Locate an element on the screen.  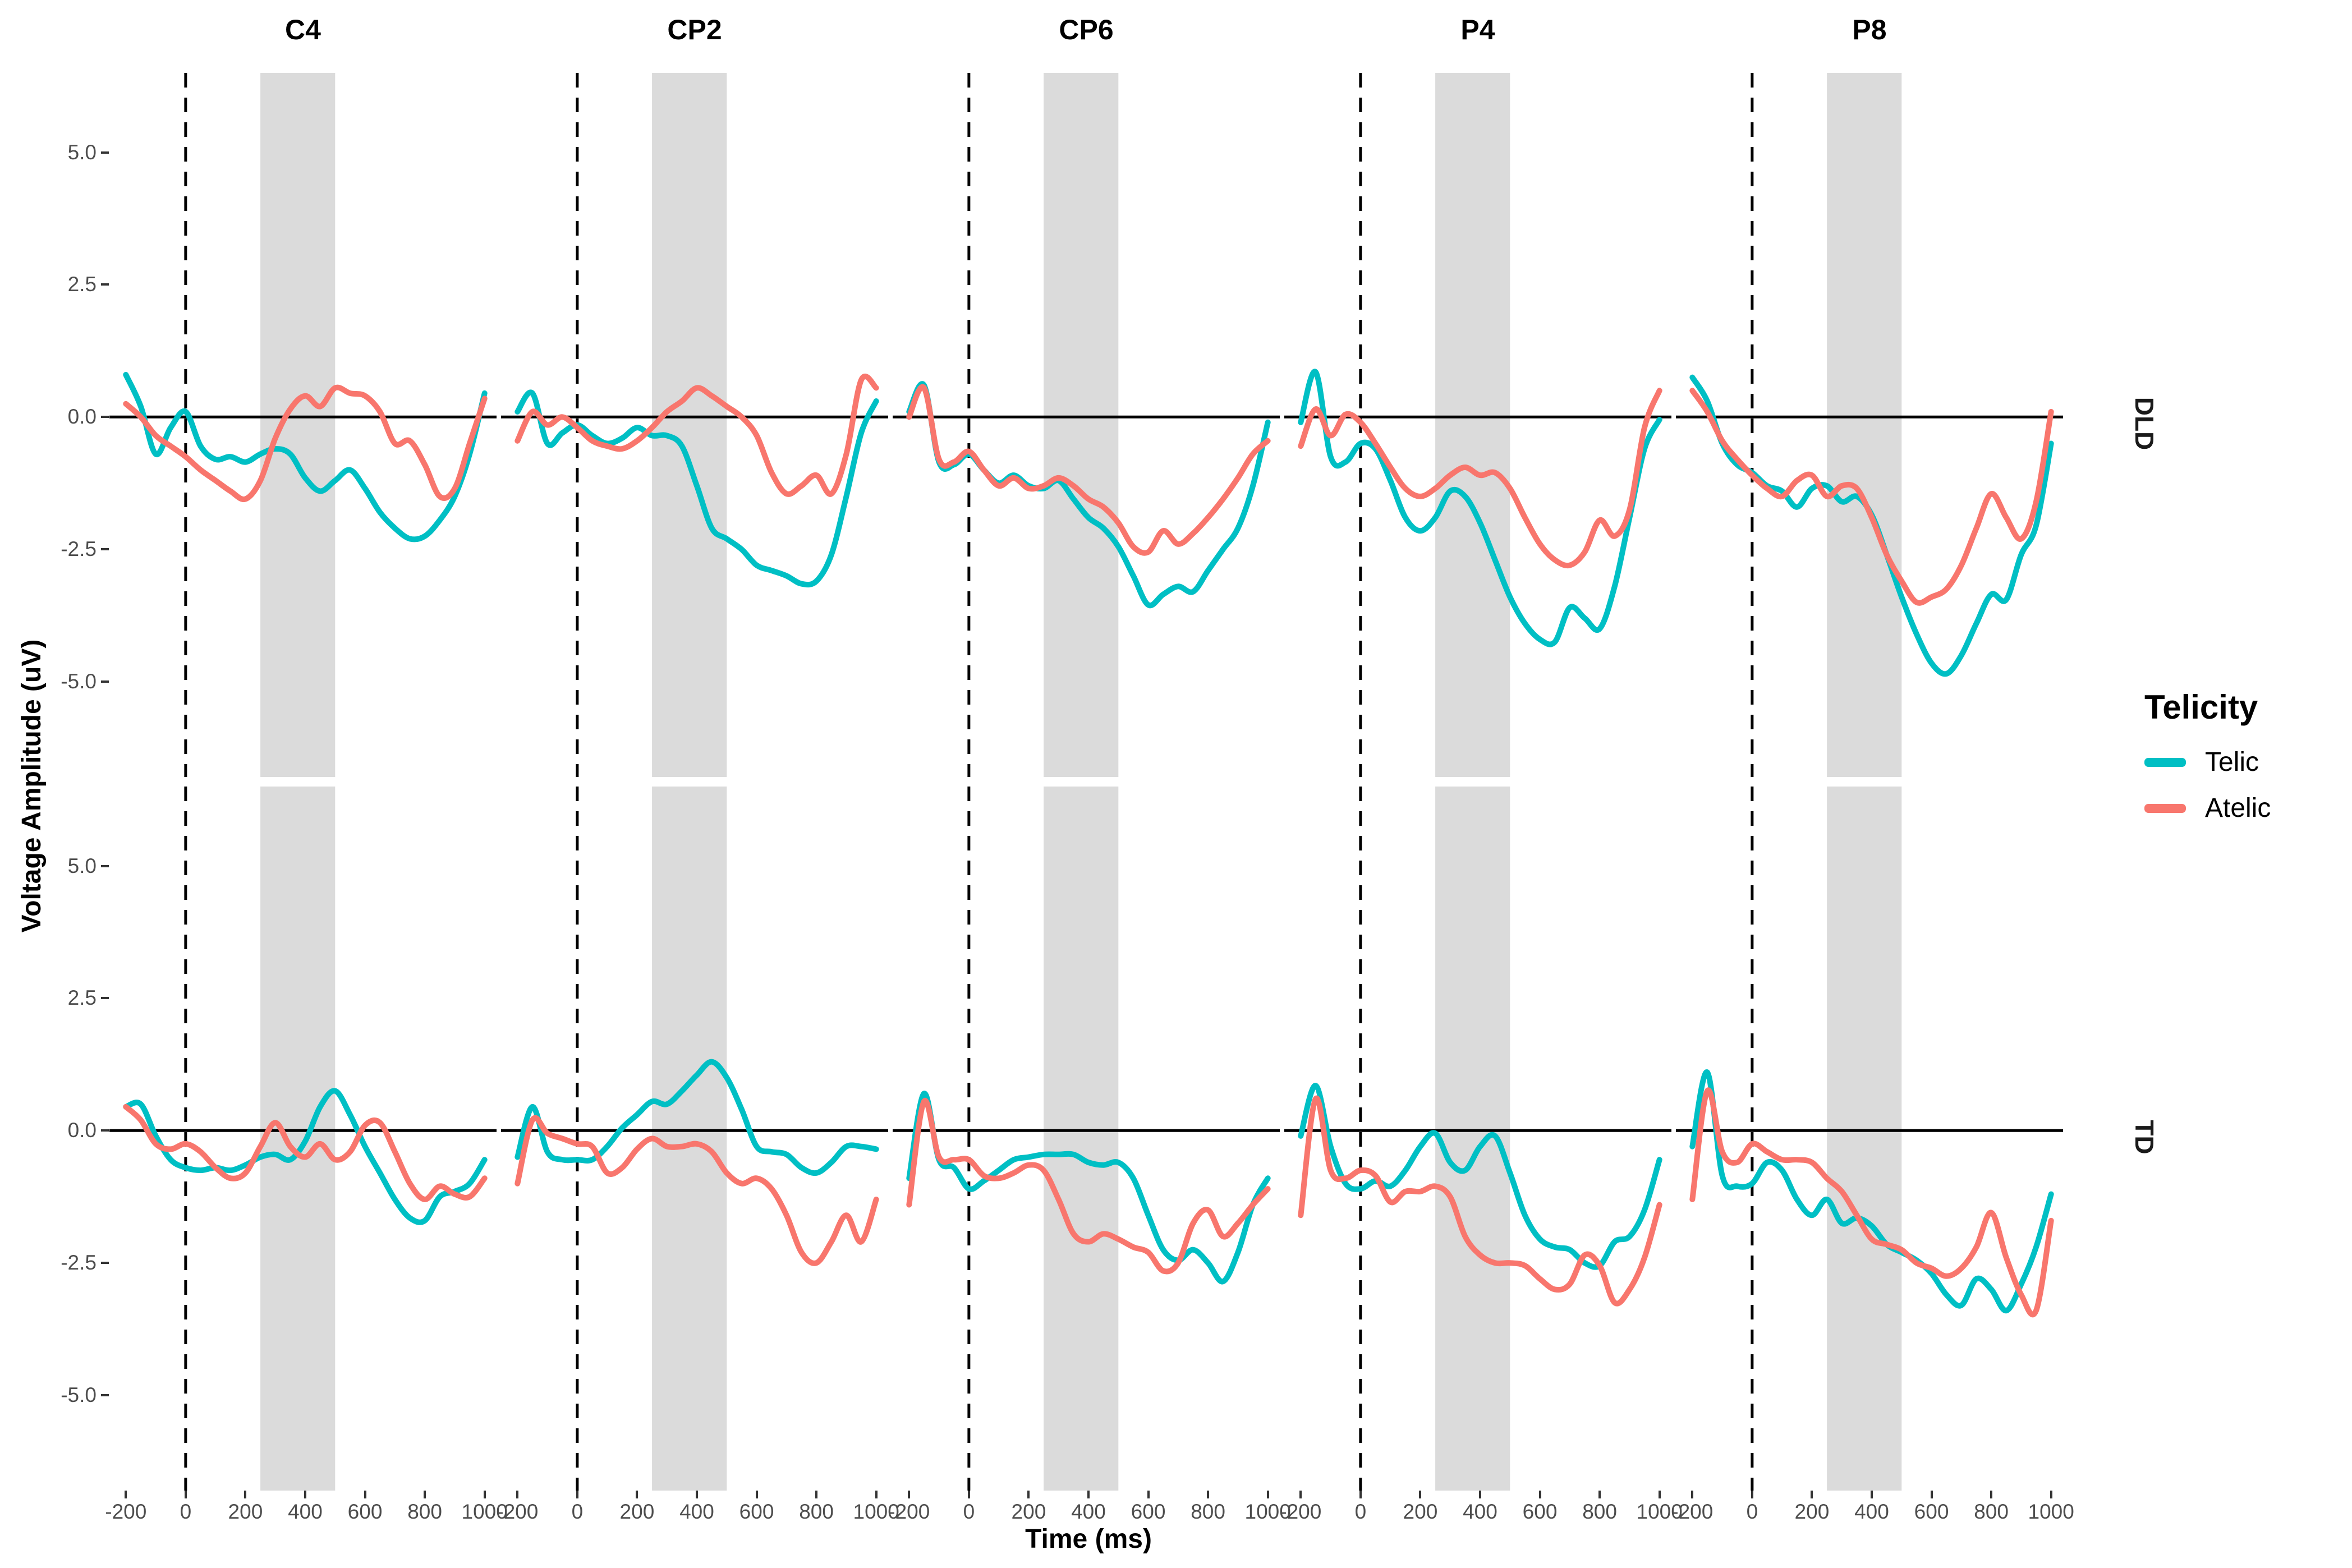
facet-column-title-P8: P8 is located at coordinates (1869, 29).